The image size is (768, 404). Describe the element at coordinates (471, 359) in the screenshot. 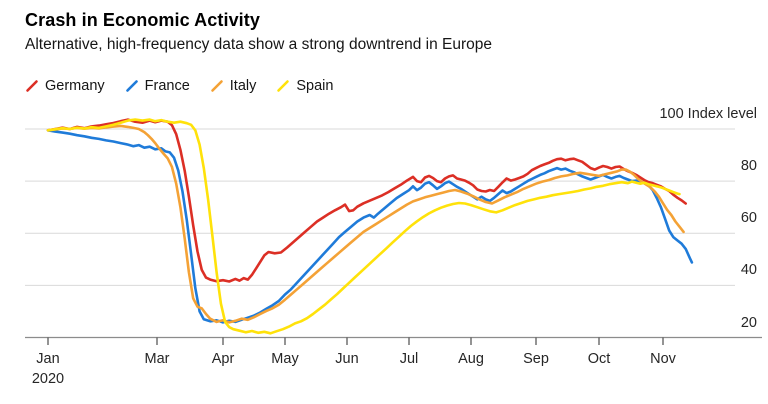

I see `x-tick-label-aug: Aug` at that location.